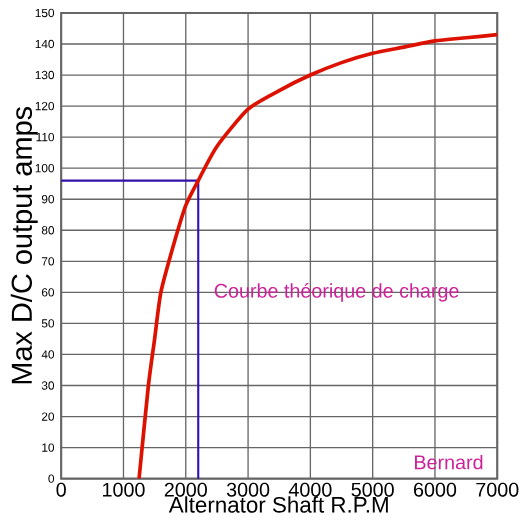  I want to click on annotation: Bernard, so click(449, 462).